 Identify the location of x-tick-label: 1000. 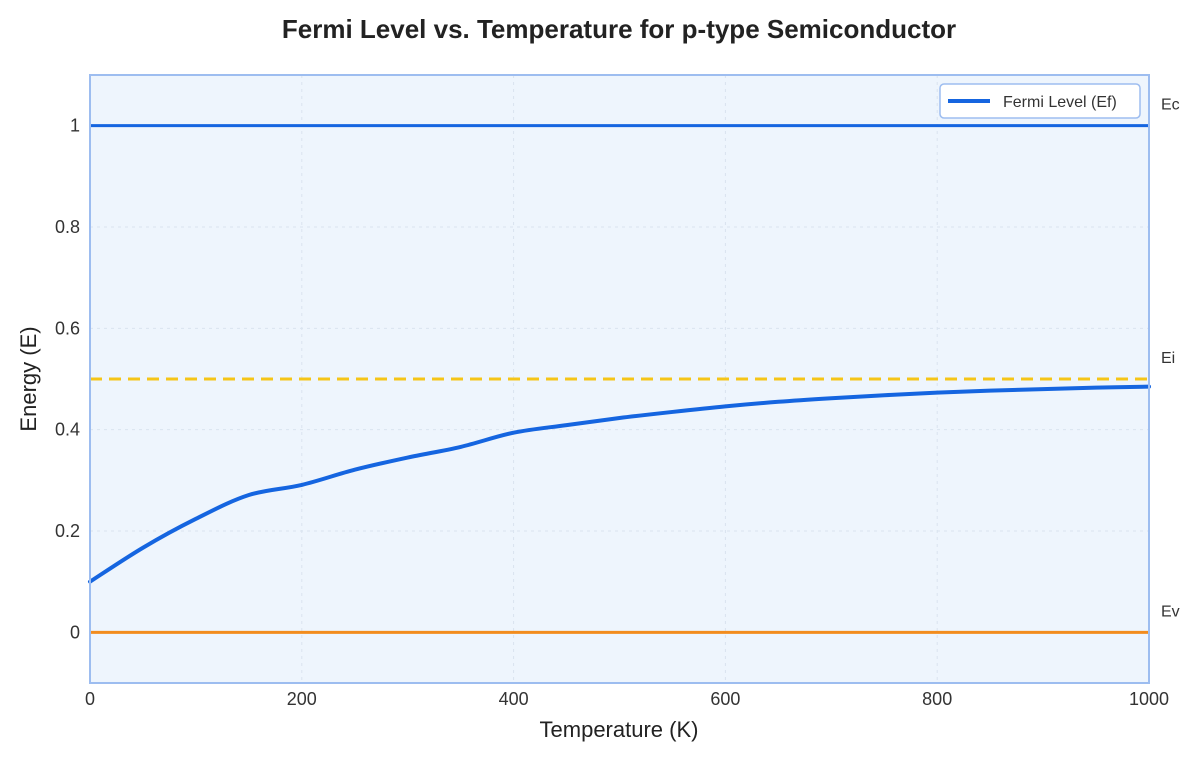
(1149, 699).